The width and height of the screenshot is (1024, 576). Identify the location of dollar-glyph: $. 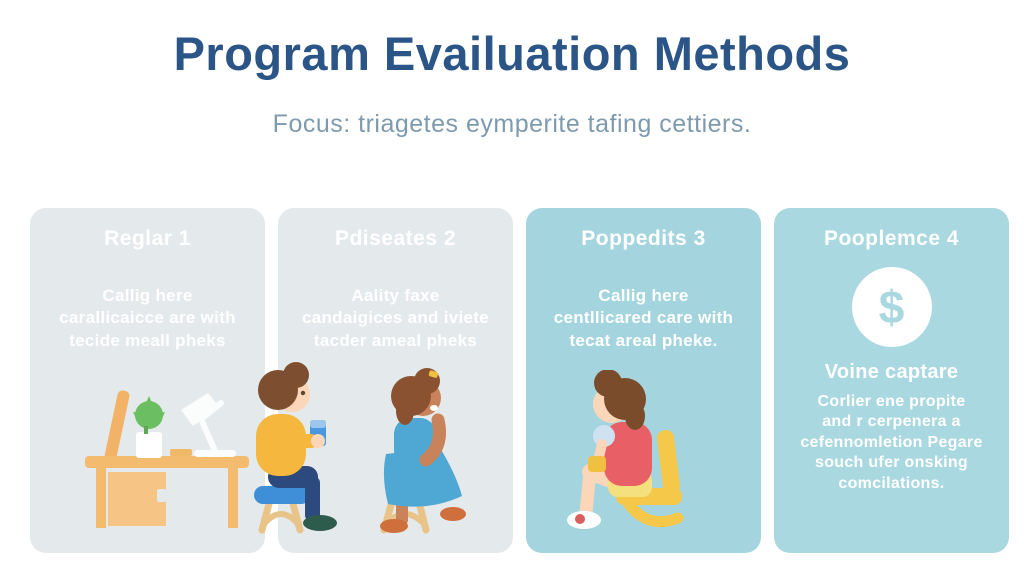
(891, 307).